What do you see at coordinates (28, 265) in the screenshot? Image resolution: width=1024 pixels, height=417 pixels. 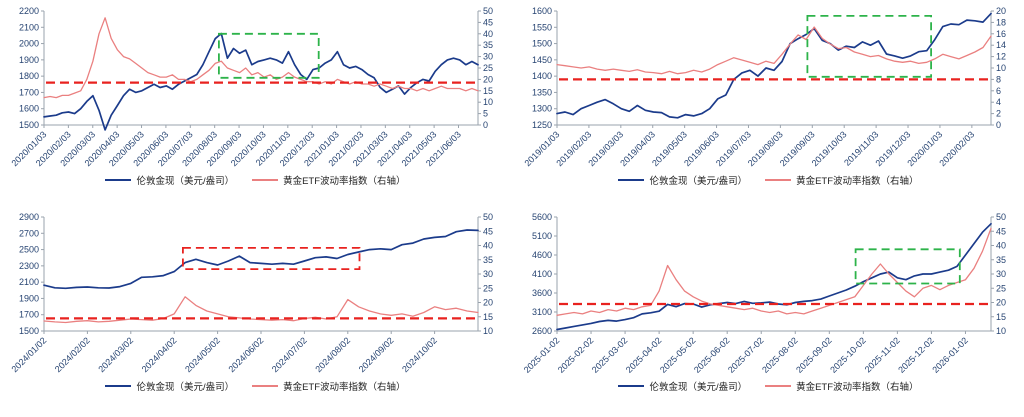 I see `left-tick-label: 2300` at bounding box center [28, 265].